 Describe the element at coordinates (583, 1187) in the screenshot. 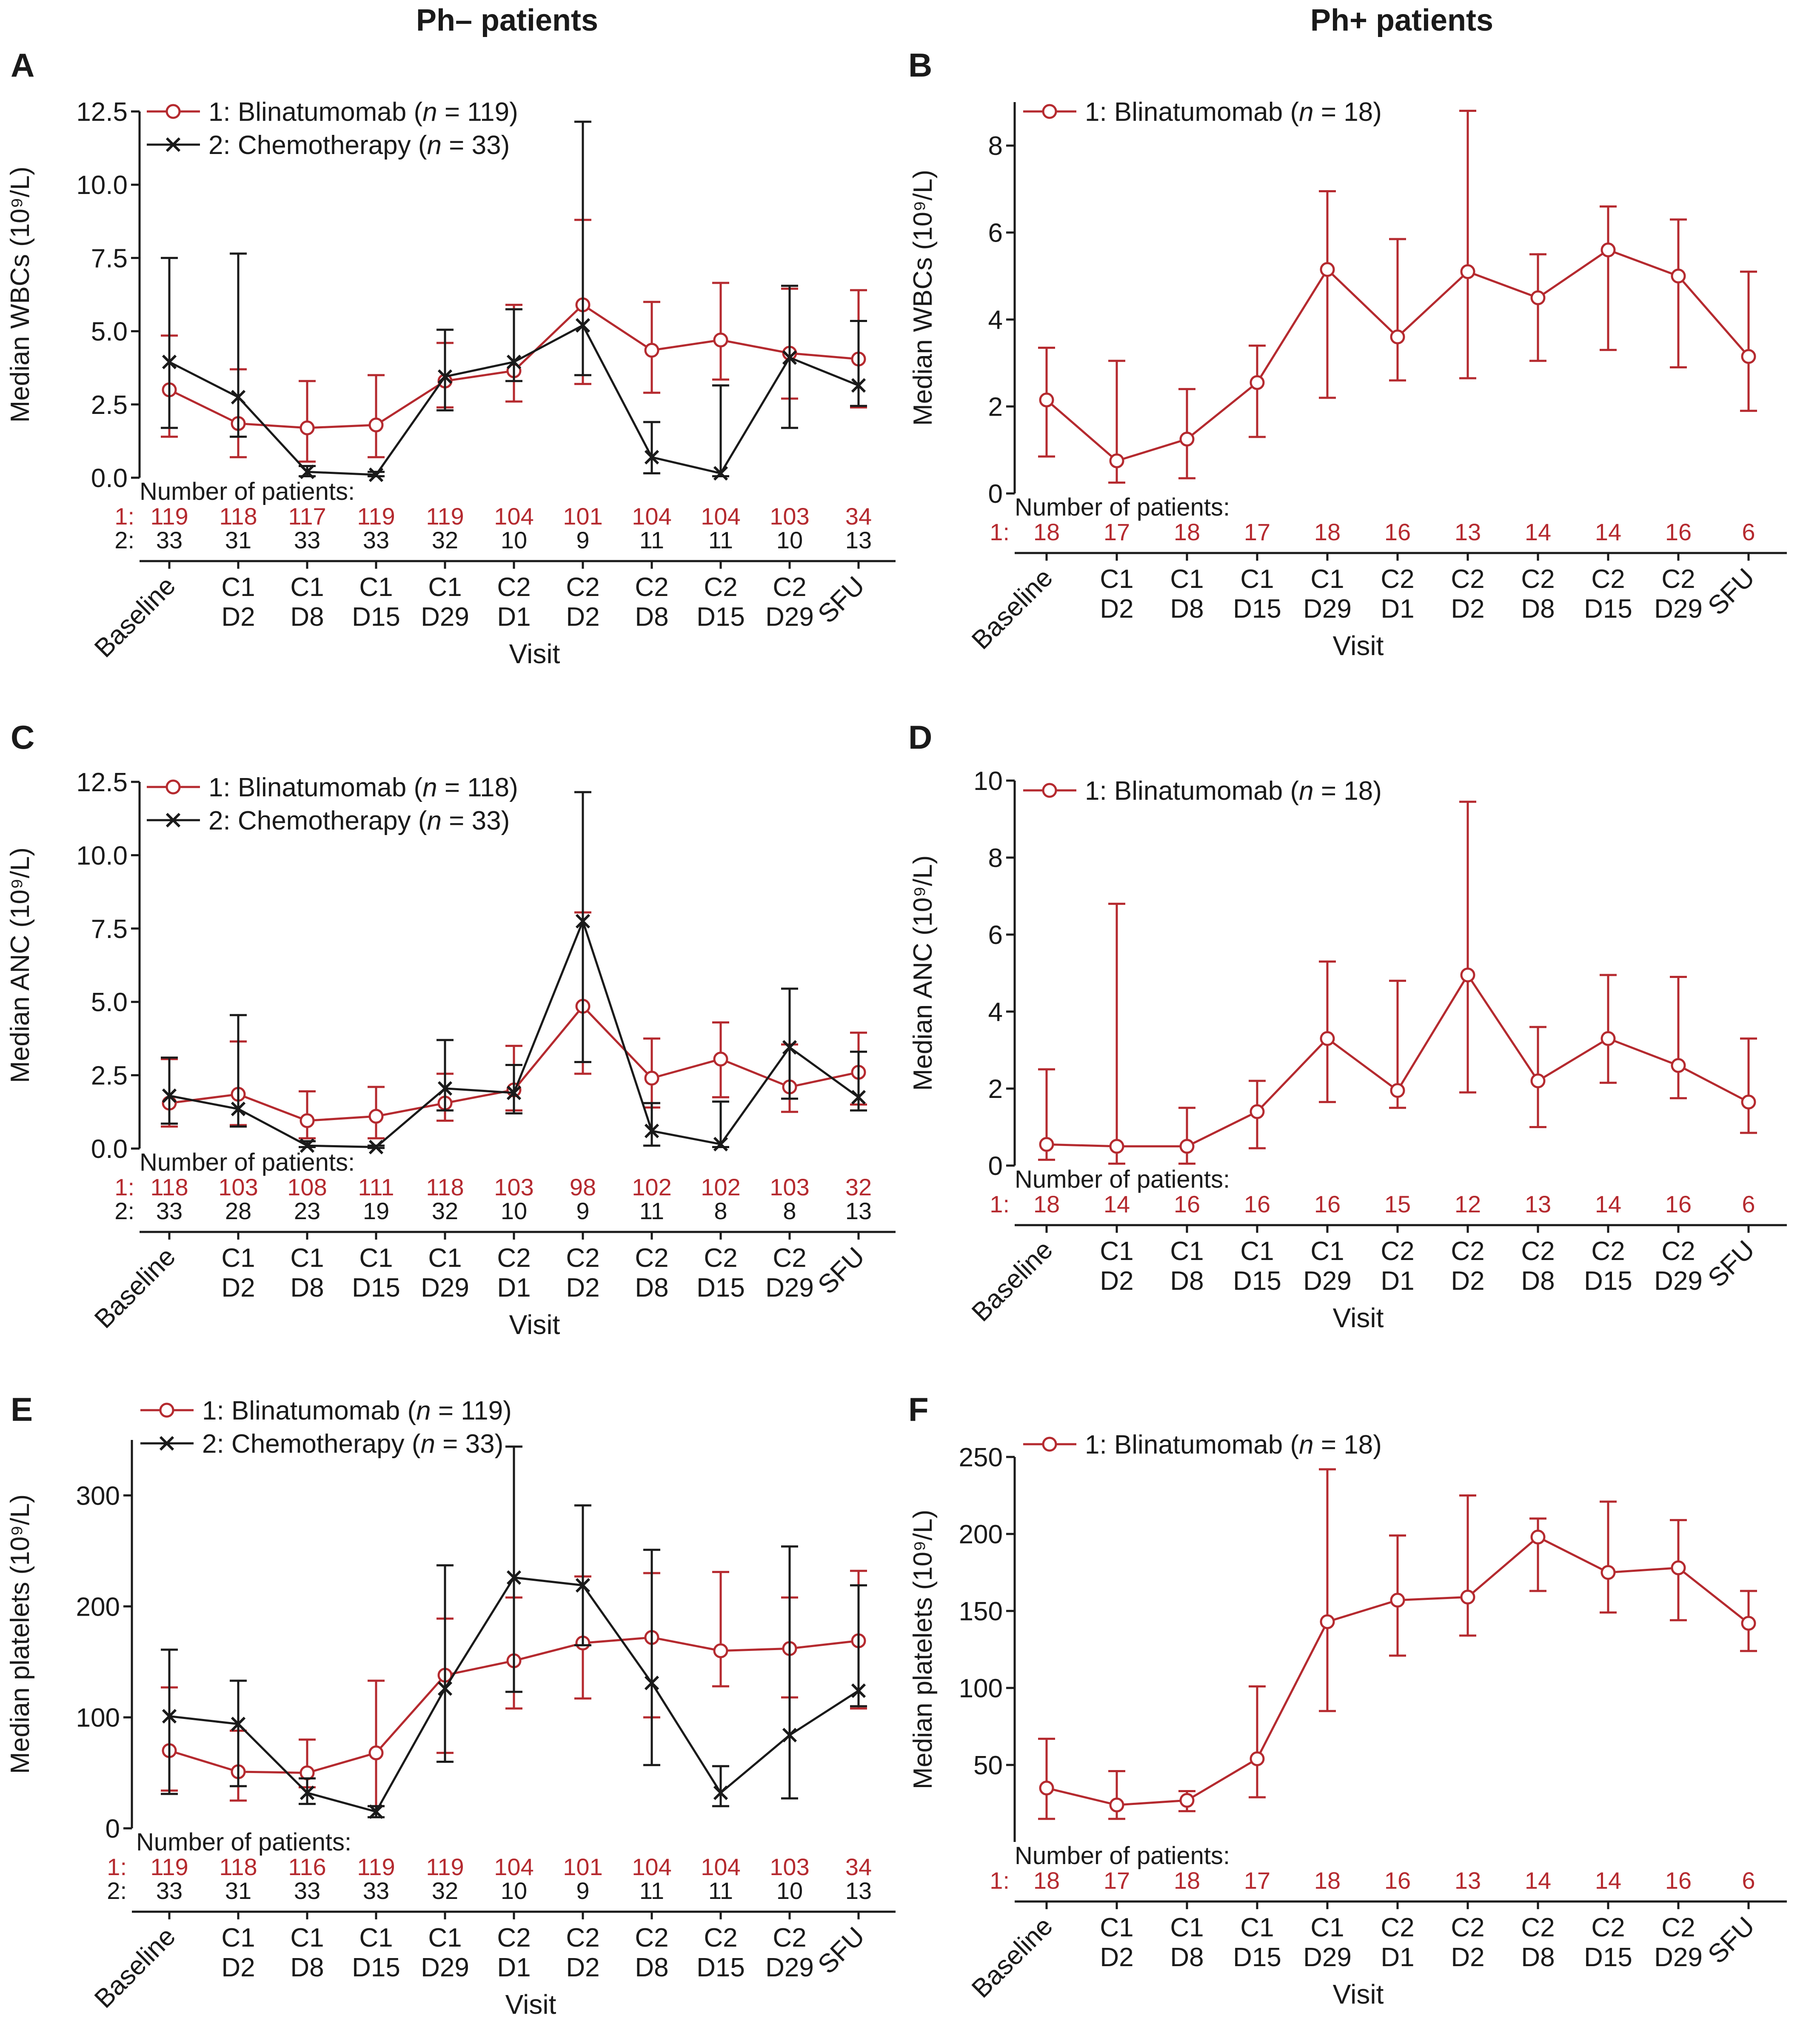

I see `patient-count: 98` at that location.